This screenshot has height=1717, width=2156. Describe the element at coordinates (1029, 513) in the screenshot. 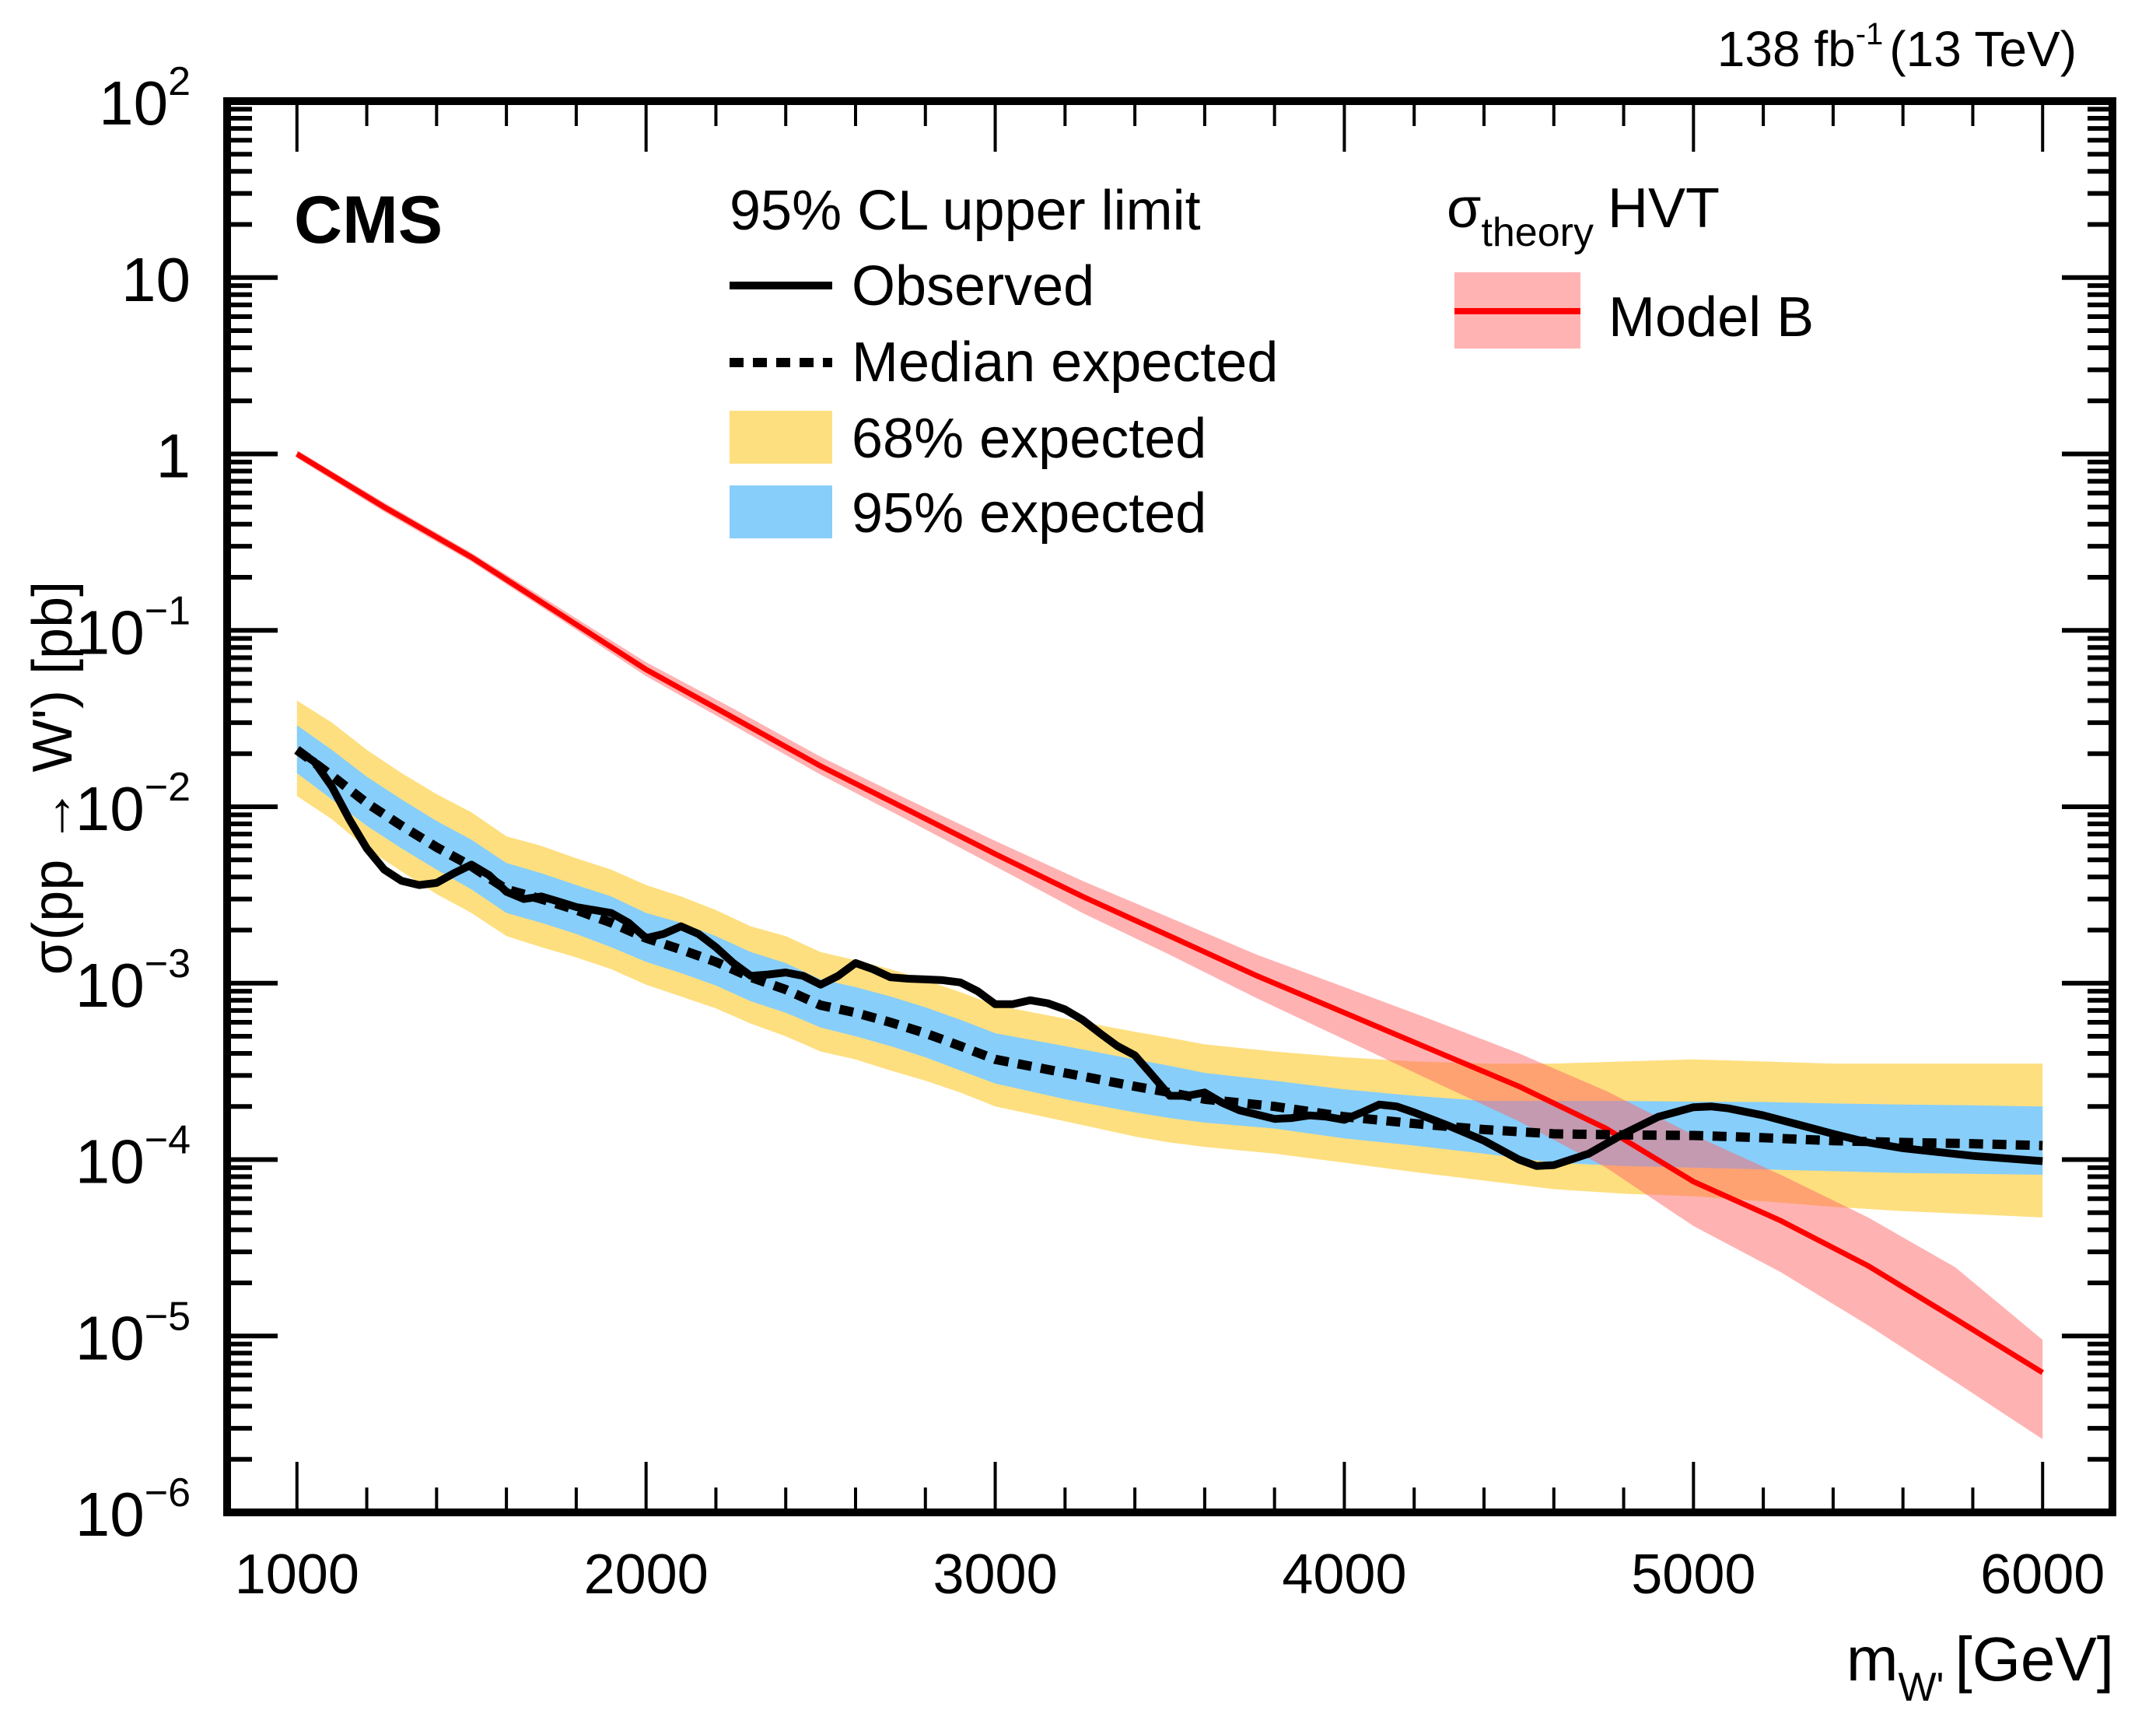

I see `legend-95-label: 95% expected` at that location.